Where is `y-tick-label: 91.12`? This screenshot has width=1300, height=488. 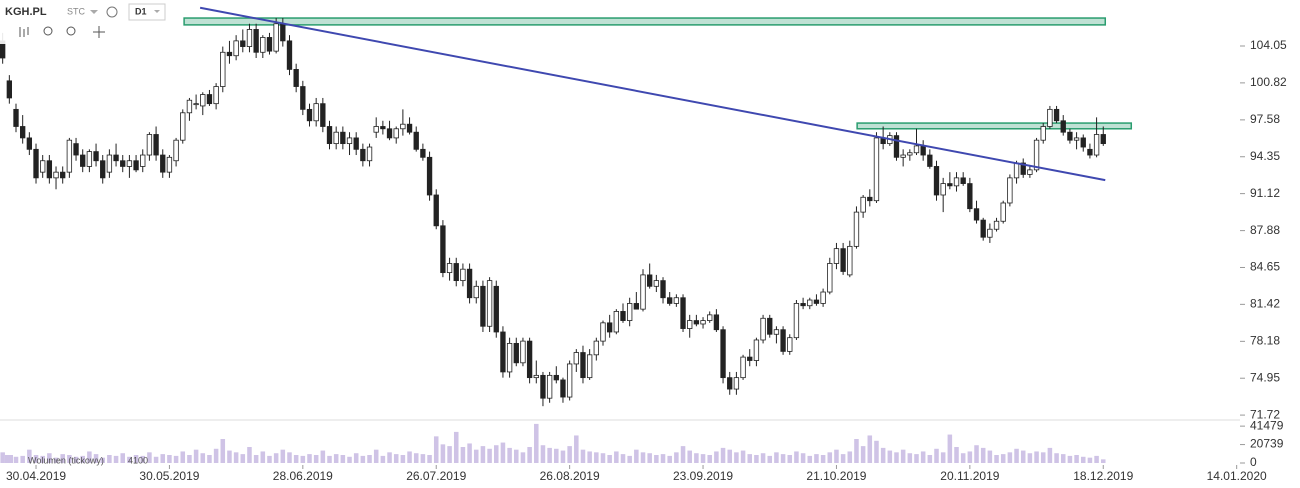 y-tick-label: 91.12 is located at coordinates (1265, 193).